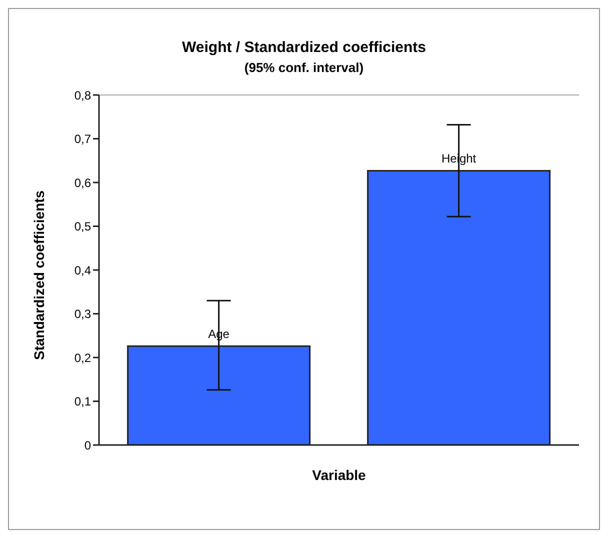 The height and width of the screenshot is (536, 611). I want to click on y-tick-label: 0,4, so click(83, 270).